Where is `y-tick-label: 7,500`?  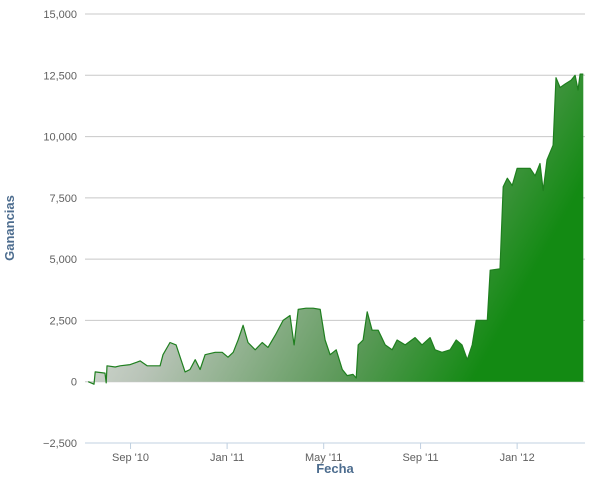
y-tick-label: 7,500 is located at coordinates (63, 199).